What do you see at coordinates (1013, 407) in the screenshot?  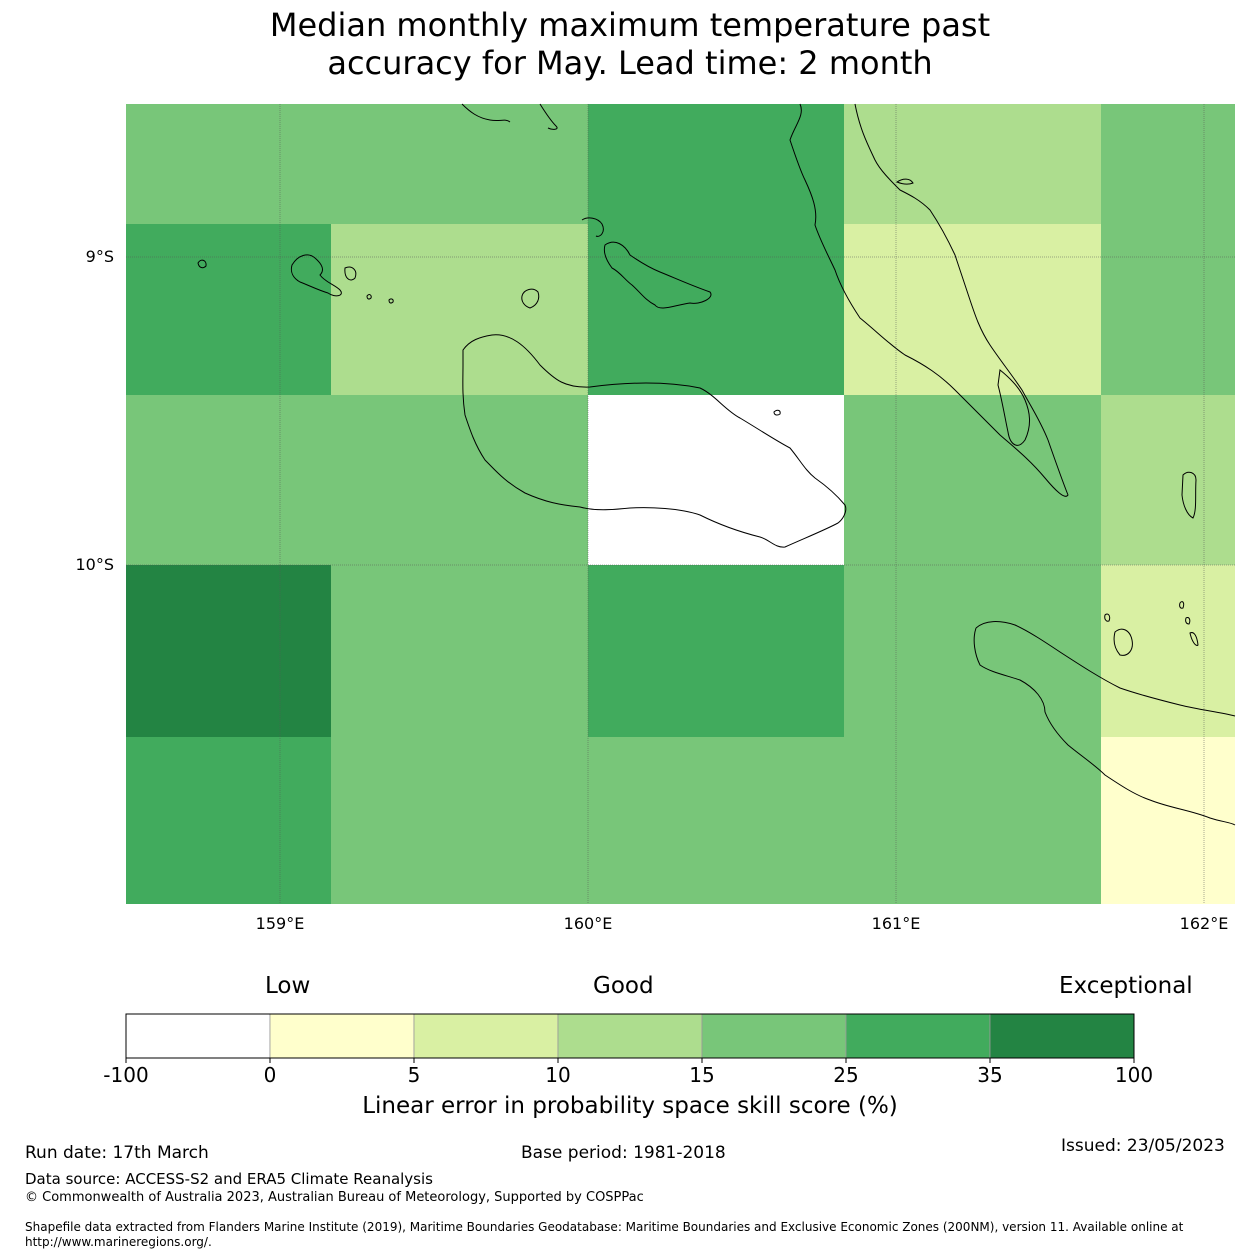 I see `coastline-maramasike` at bounding box center [1013, 407].